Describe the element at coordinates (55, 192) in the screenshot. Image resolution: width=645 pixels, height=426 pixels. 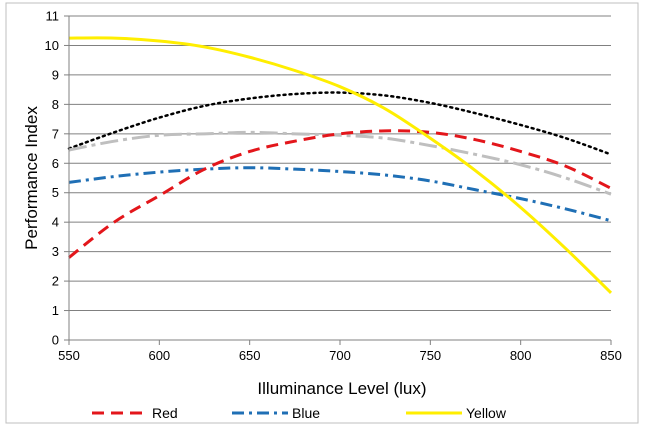
I see `y-tick-label: 5` at that location.